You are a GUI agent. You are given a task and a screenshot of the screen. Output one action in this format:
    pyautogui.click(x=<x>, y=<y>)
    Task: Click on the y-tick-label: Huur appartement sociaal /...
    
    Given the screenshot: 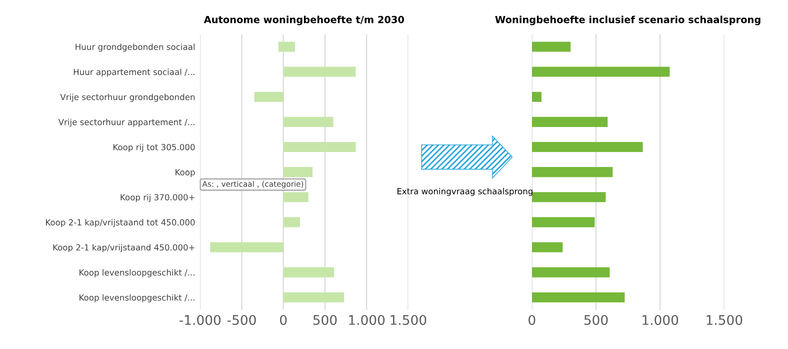 What is the action you would take?
    pyautogui.click(x=134, y=72)
    